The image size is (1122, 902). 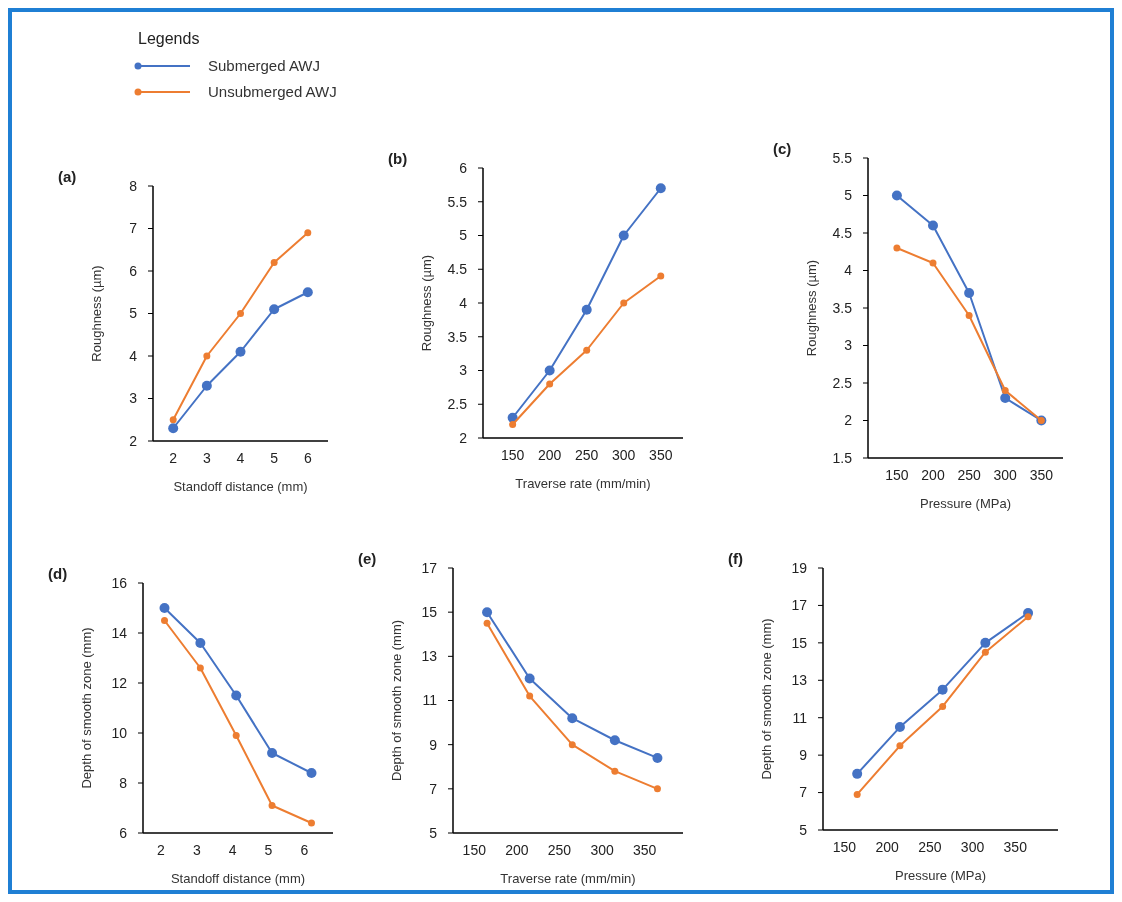 What do you see at coordinates (367, 558) in the screenshot?
I see `chart-title: (e)` at bounding box center [367, 558].